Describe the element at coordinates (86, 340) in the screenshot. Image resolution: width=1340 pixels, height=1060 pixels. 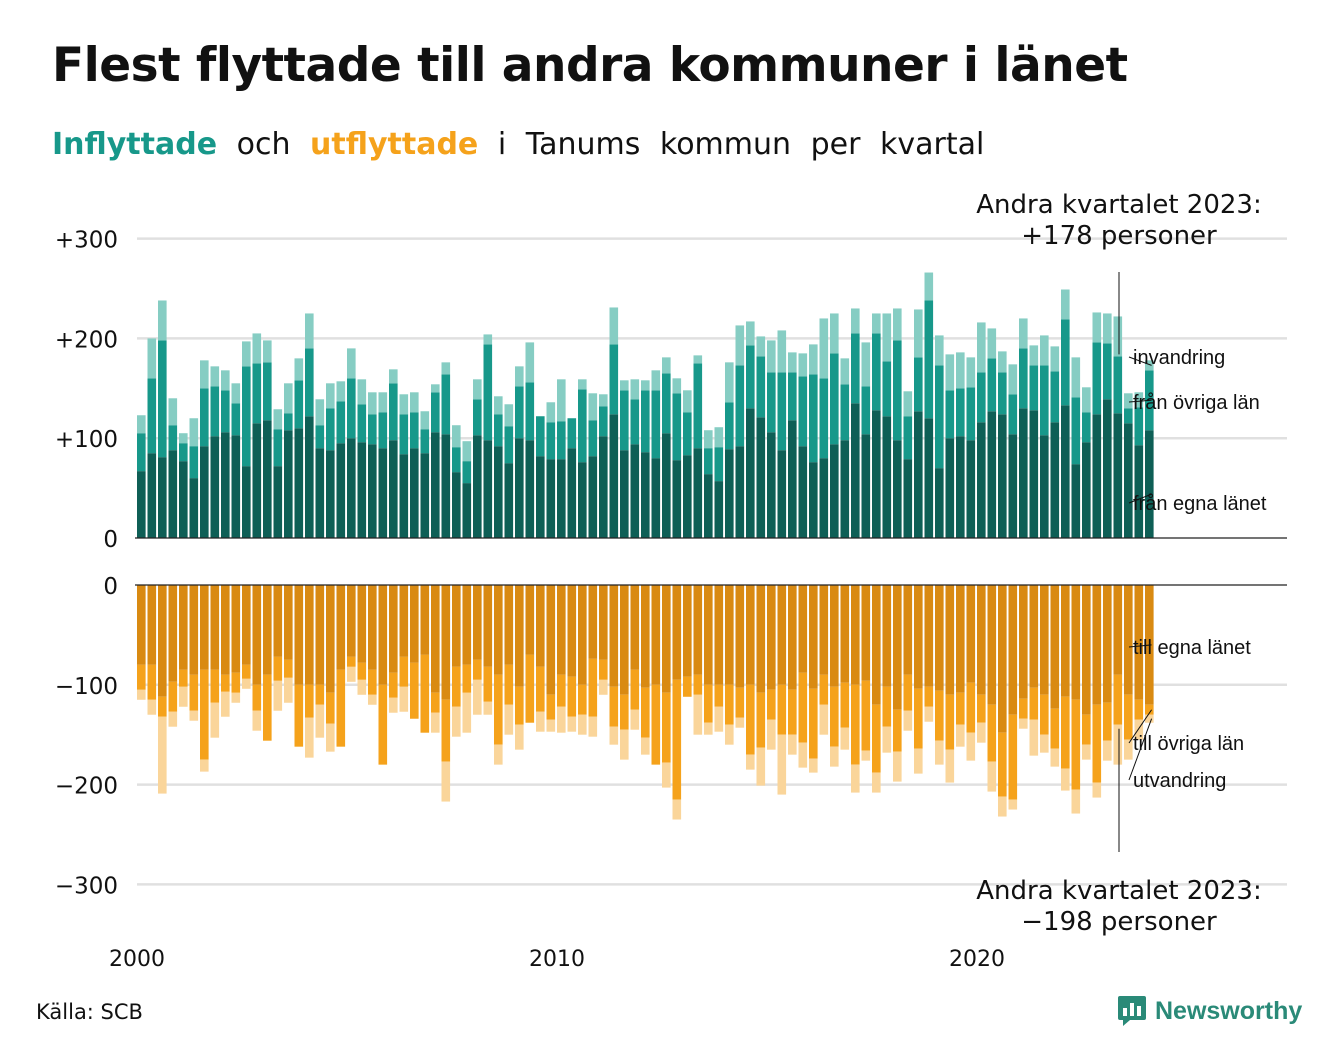
I see `y-tick-label: +200` at that location.